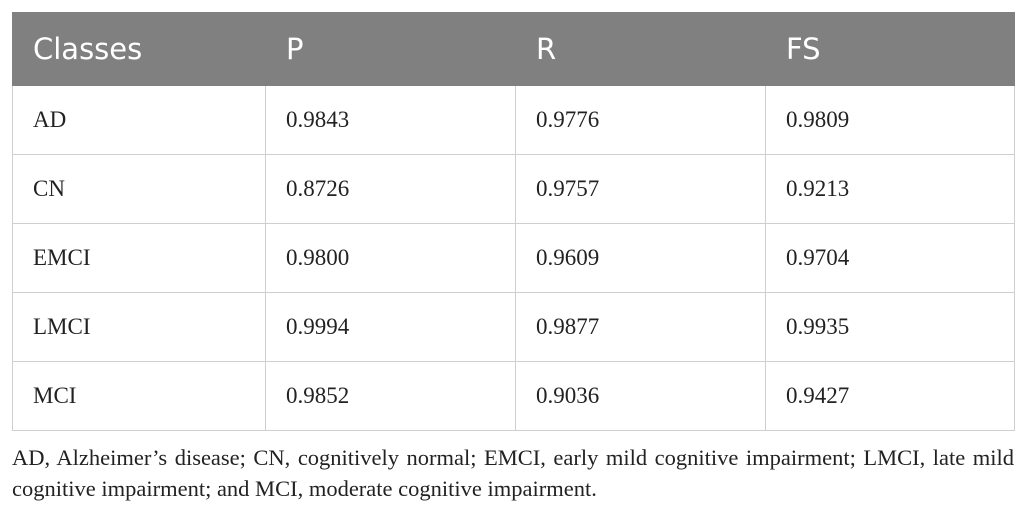  Describe the element at coordinates (139, 120) in the screenshot. I see `class-cell: AD` at that location.